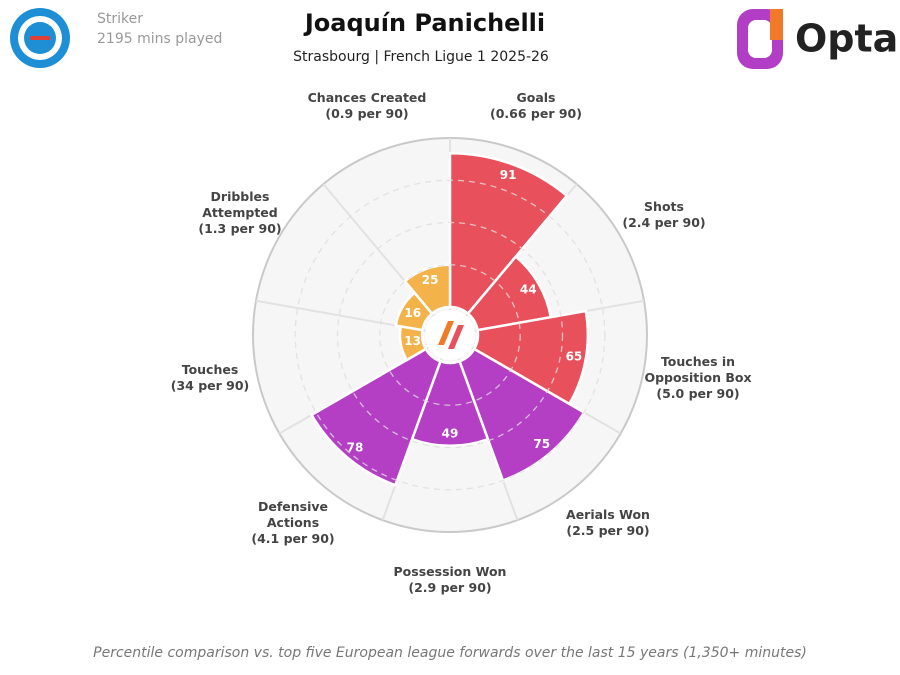 The height and width of the screenshot is (675, 900). I want to click on category-detail: (5.0 per 90), so click(698, 393).